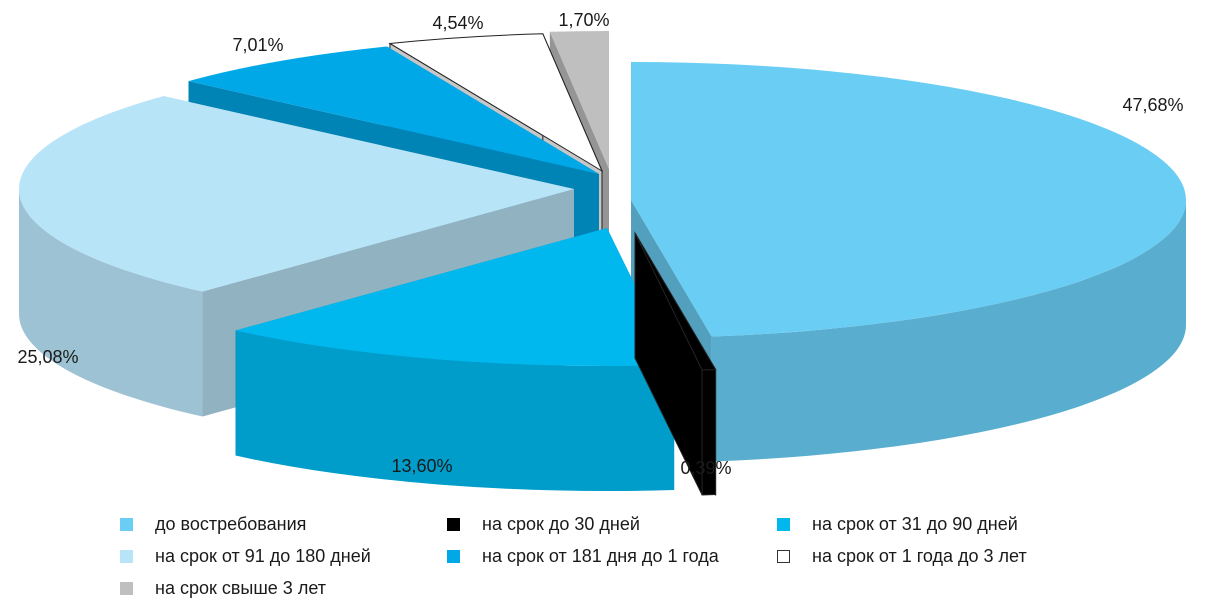  I want to click on legend-item: до востребования, so click(283, 524).